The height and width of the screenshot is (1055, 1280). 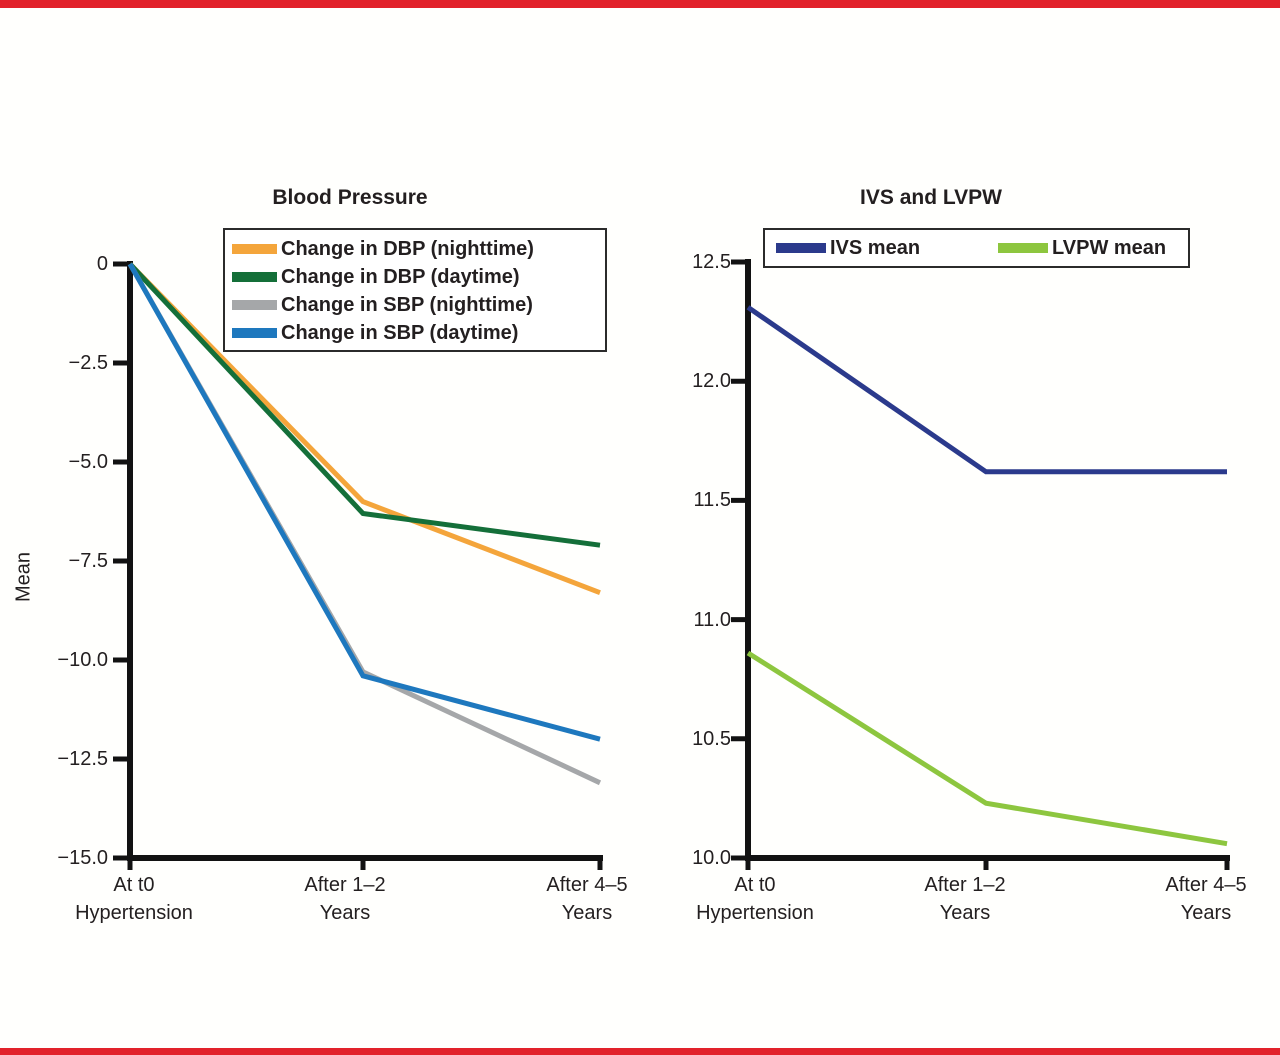 What do you see at coordinates (711, 858) in the screenshot?
I see `y-tick-label: 10.0` at bounding box center [711, 858].